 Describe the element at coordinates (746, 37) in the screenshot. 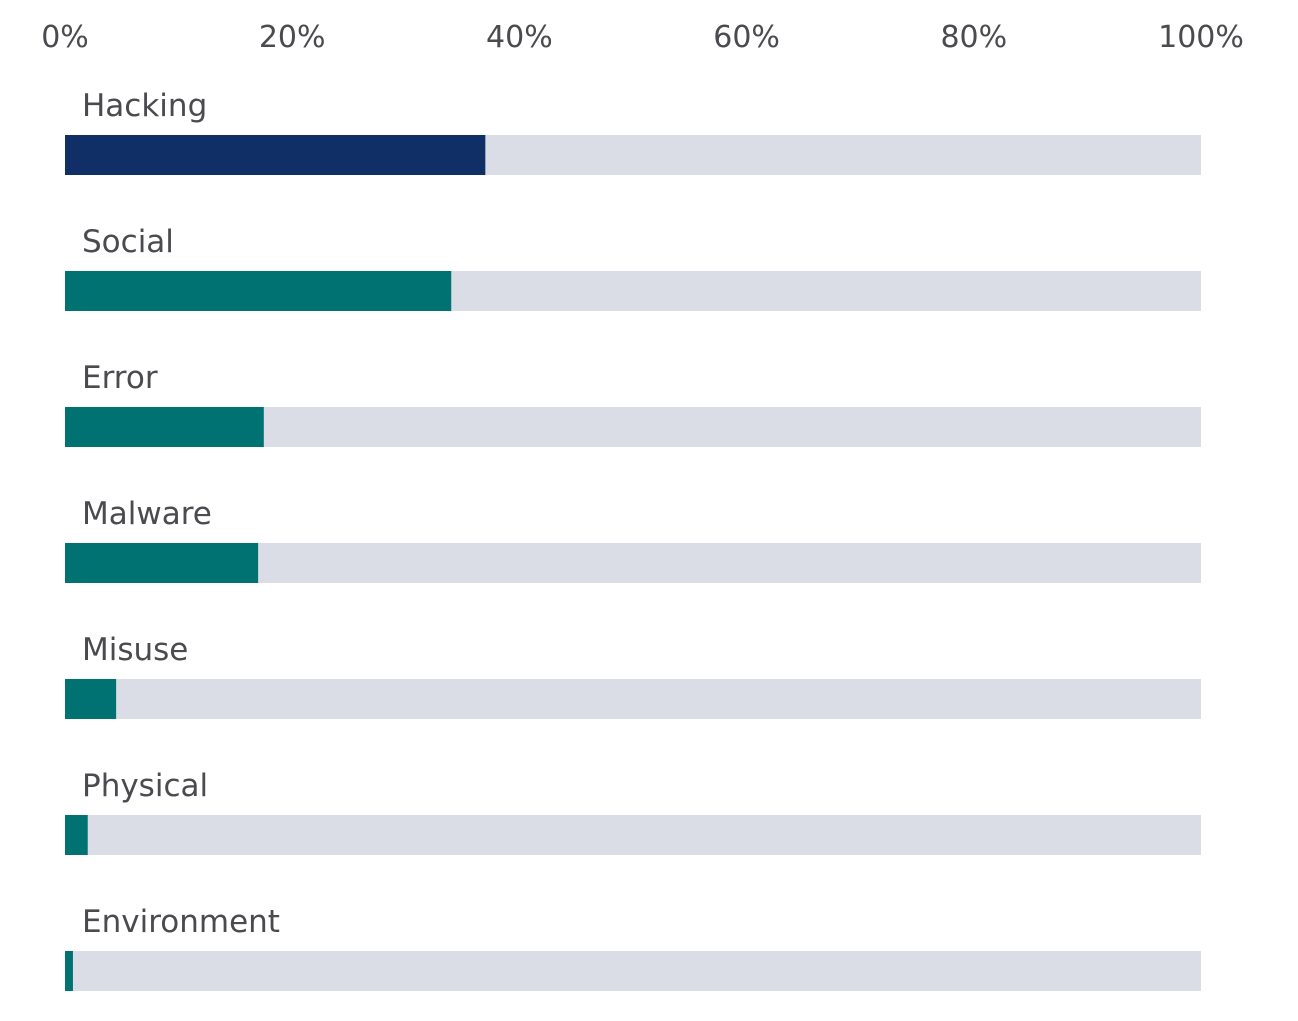

I see `x-tick-label: 60%` at that location.